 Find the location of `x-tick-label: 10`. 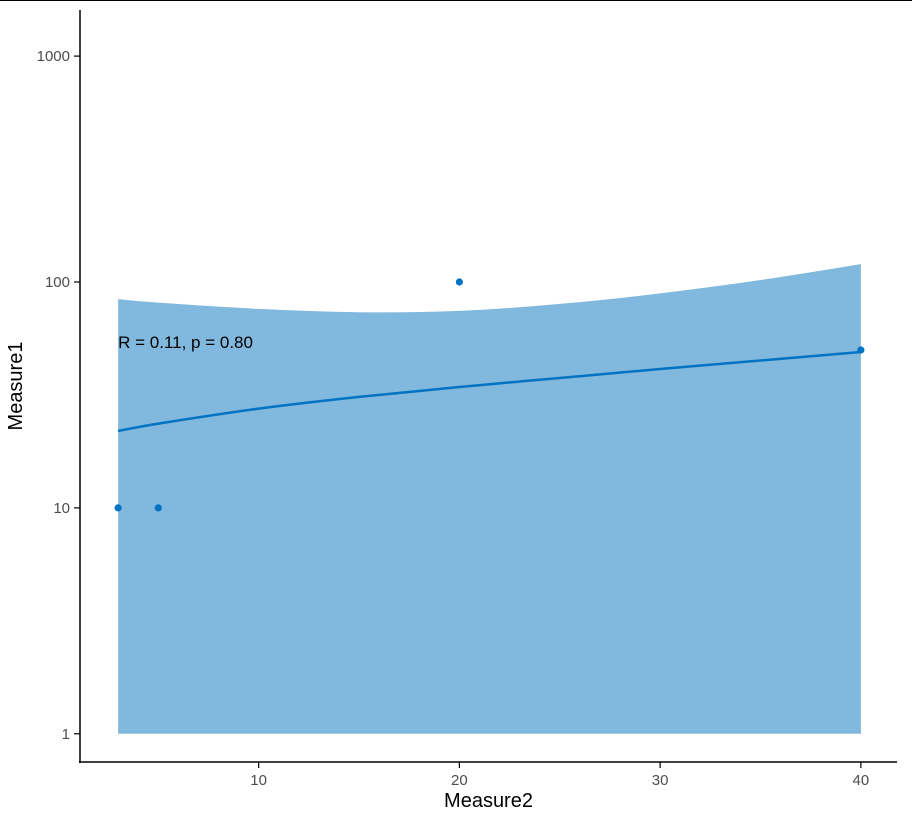

x-tick-label: 10 is located at coordinates (258, 780).